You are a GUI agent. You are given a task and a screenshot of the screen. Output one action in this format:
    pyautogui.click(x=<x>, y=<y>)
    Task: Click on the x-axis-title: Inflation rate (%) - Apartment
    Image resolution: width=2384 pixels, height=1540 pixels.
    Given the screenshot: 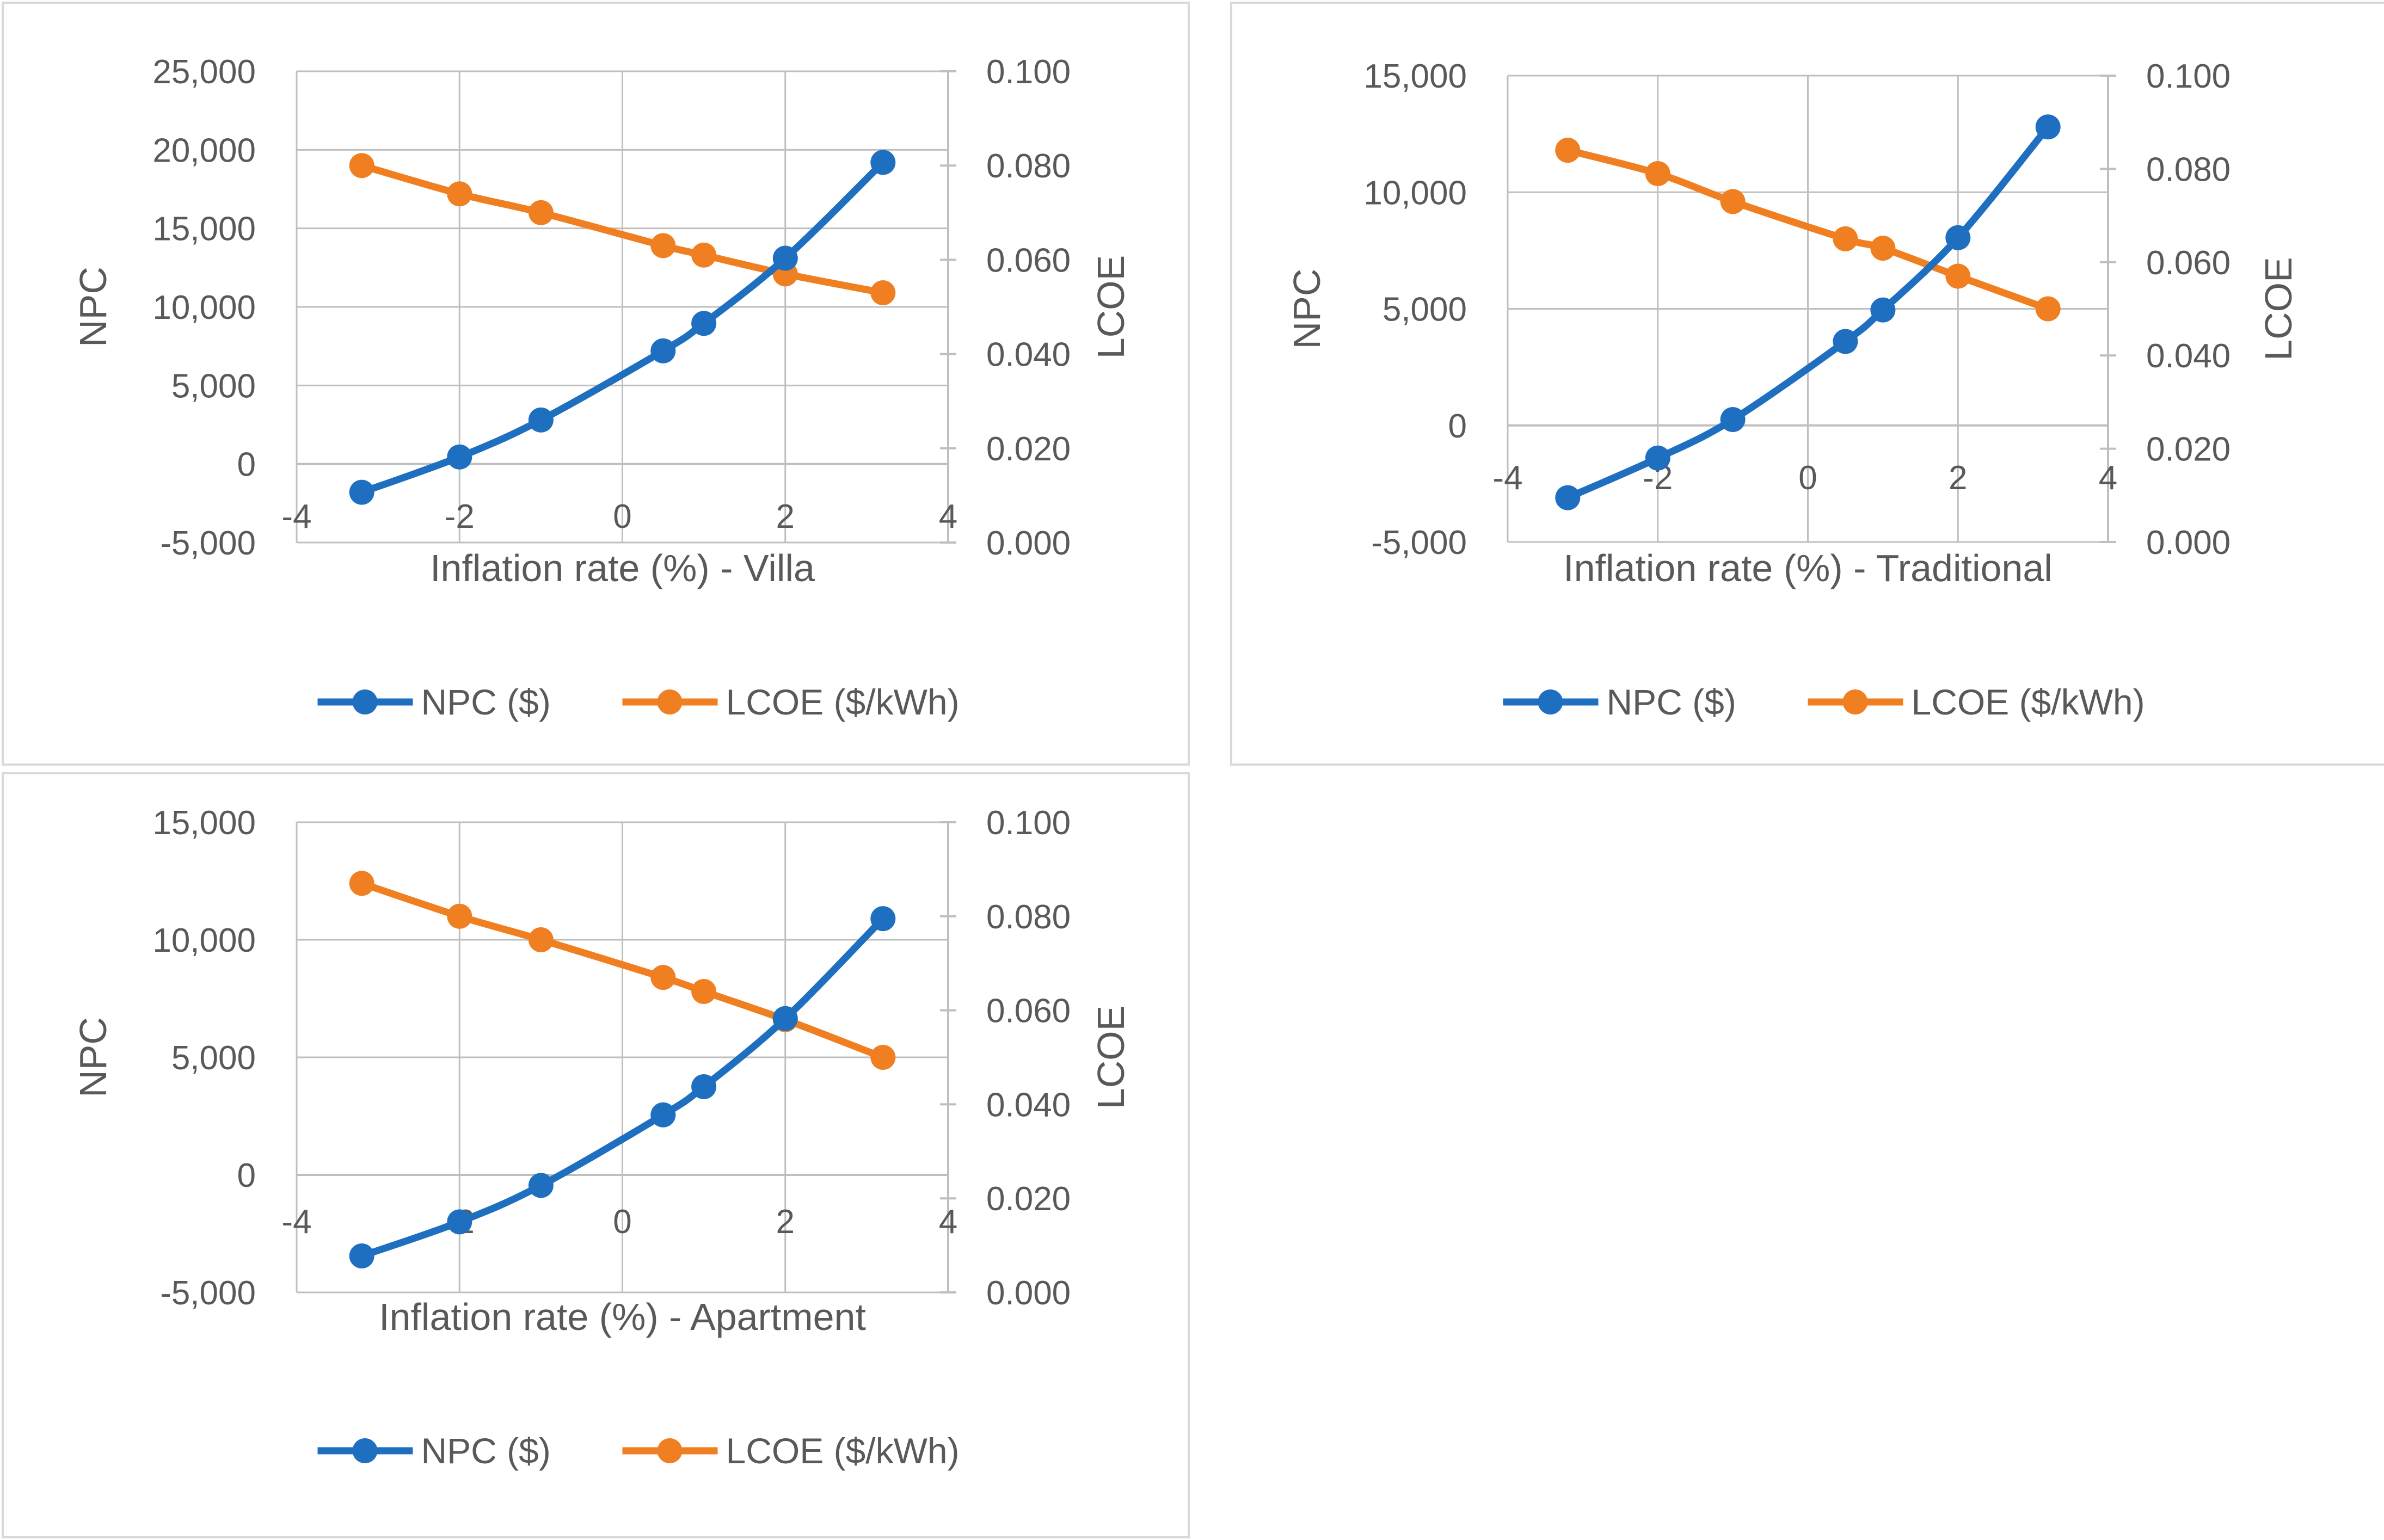 What is the action you would take?
    pyautogui.click(x=622, y=1317)
    